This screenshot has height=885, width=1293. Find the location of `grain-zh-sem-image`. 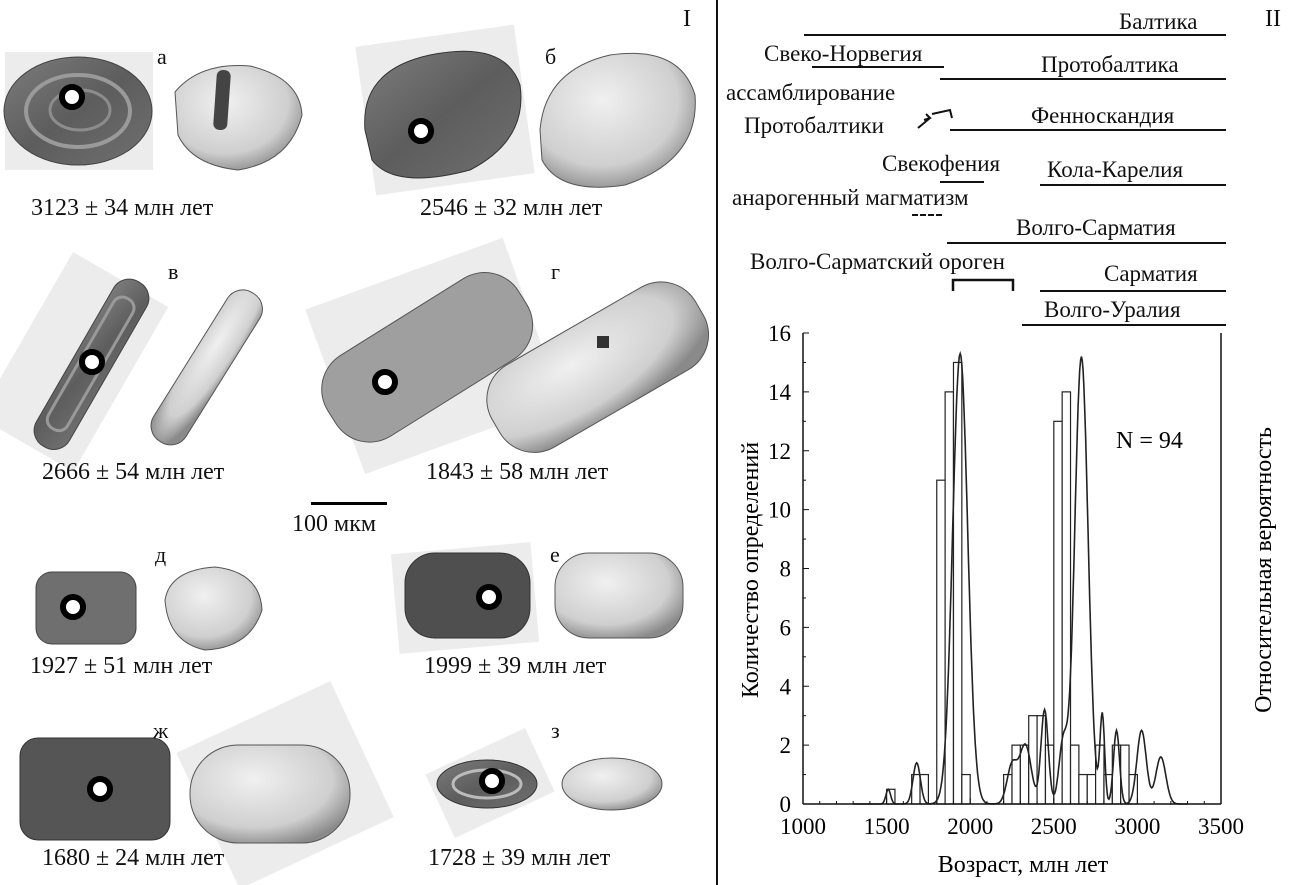

grain-zh-sem-image is located at coordinates (270, 794).